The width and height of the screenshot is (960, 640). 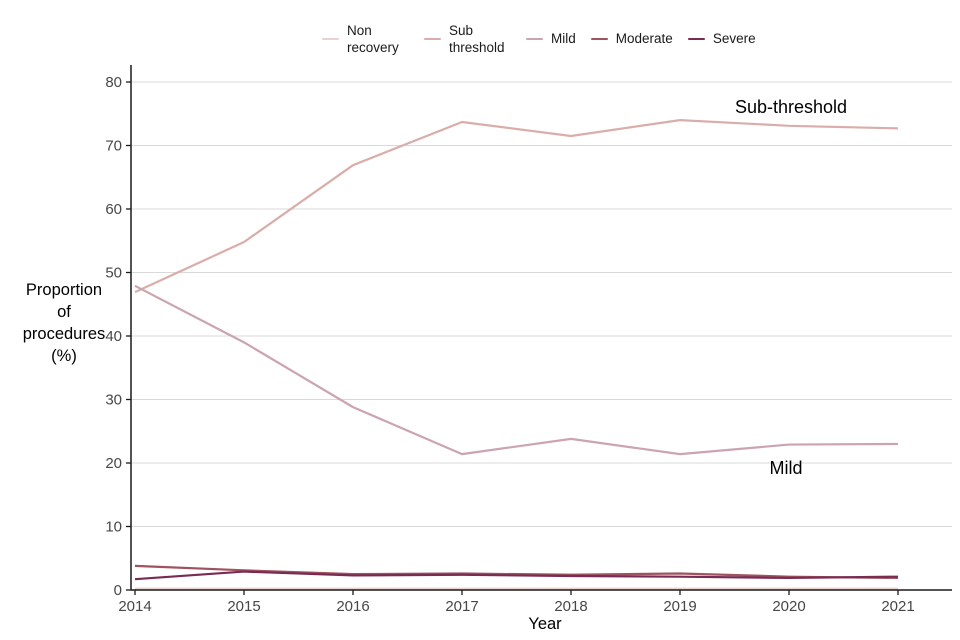 I want to click on y-axis-title-line: of, so click(x=64, y=312).